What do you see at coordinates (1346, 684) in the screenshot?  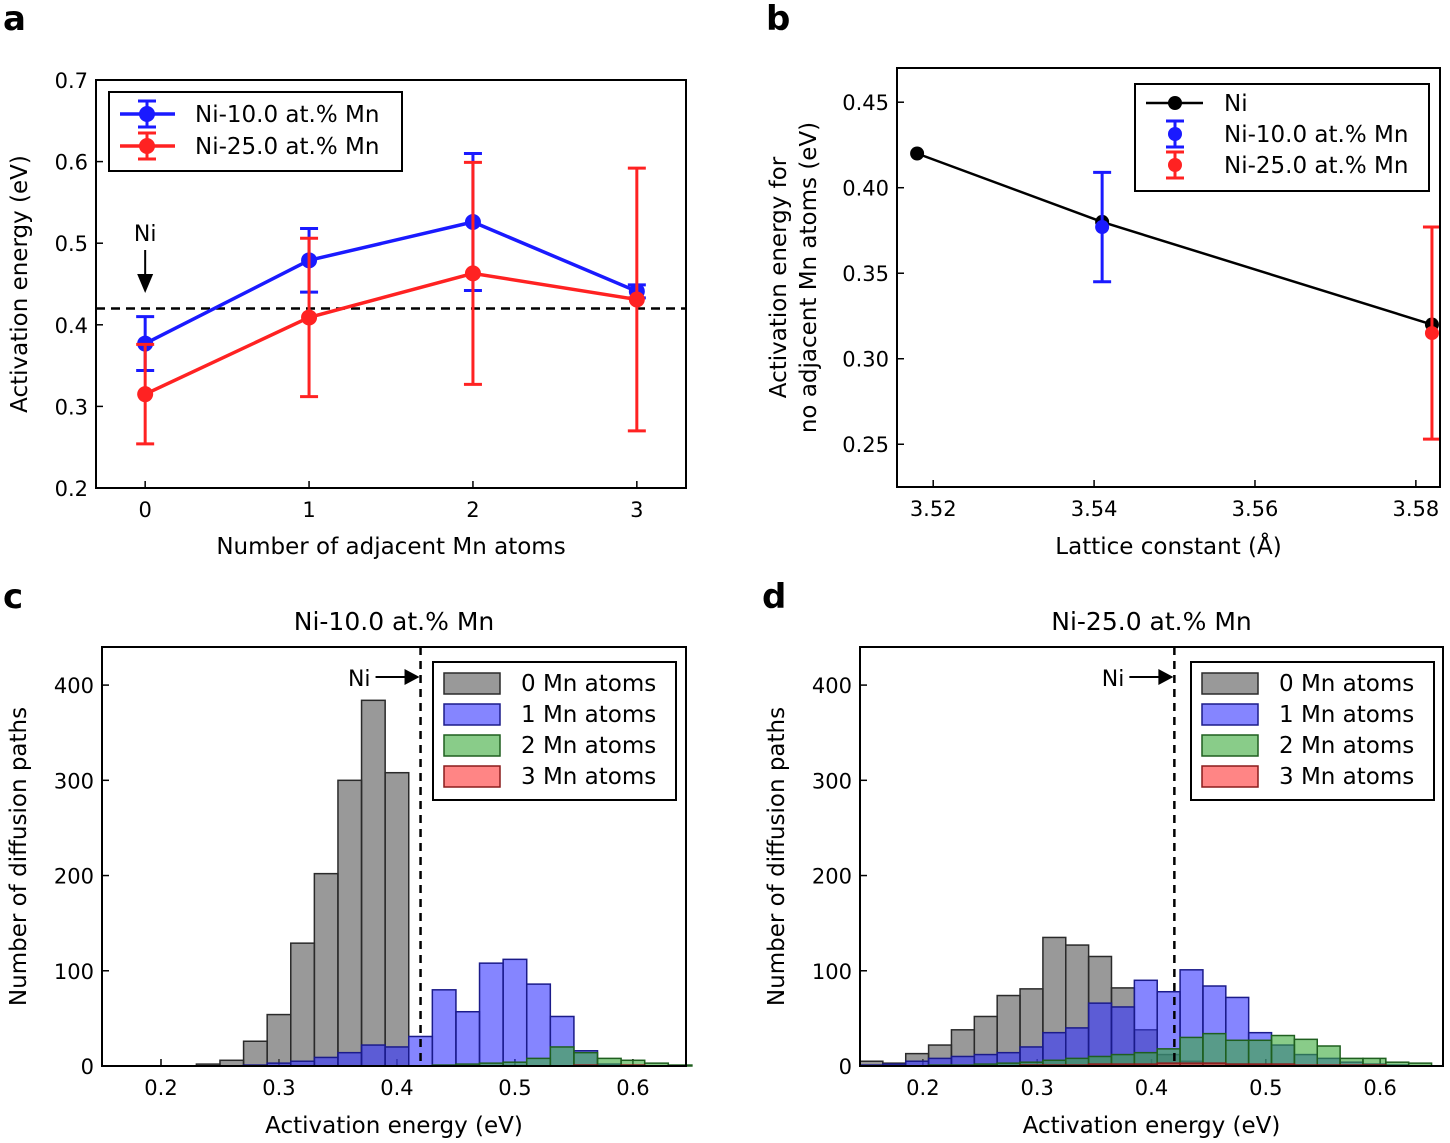 I see `legend-label: 0 Mn atoms` at bounding box center [1346, 684].